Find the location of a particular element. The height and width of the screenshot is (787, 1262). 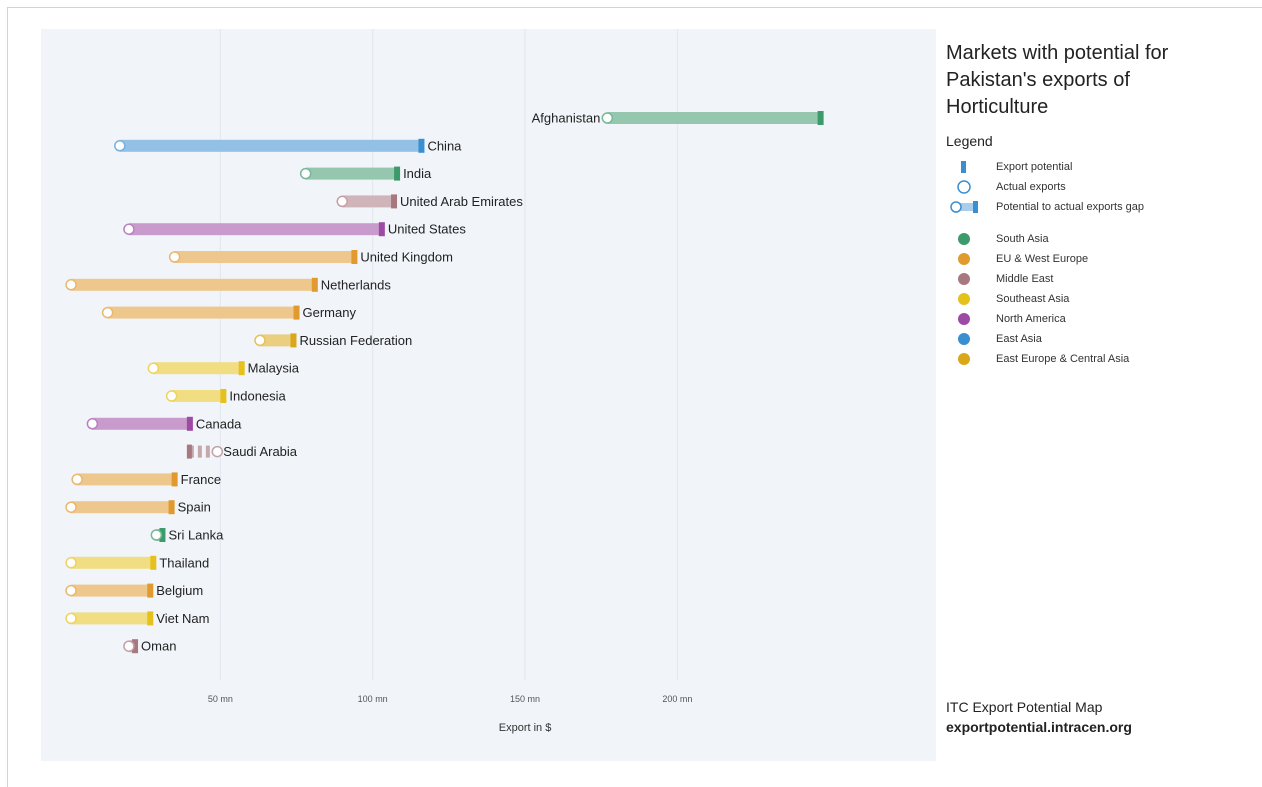

x-axis-ticks: 50 mn 100 mn 150 mn 200 mn is located at coordinates (450, 699).